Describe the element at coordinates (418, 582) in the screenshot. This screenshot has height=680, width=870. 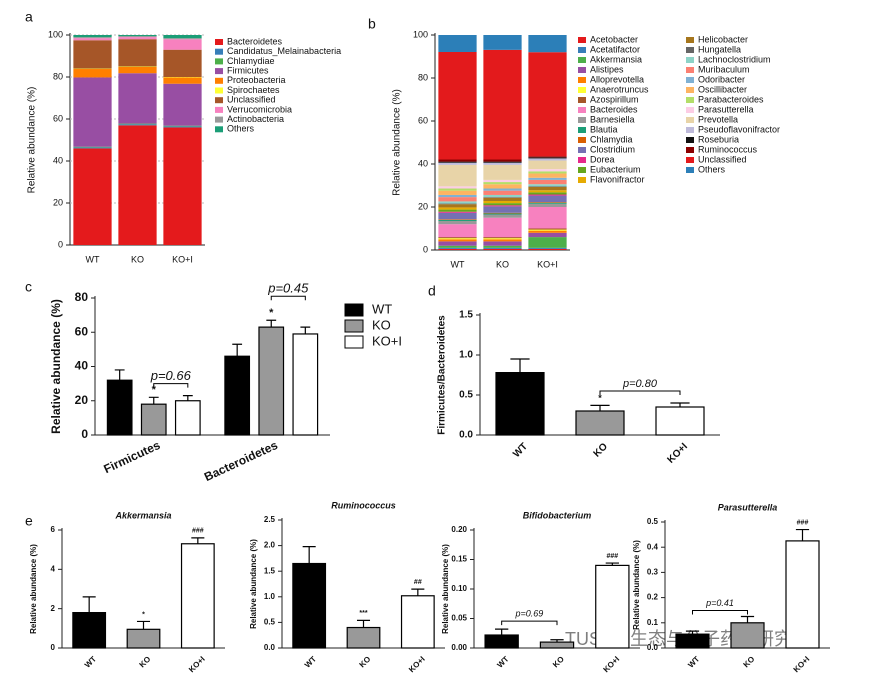
I see `annotation: ##` at that location.